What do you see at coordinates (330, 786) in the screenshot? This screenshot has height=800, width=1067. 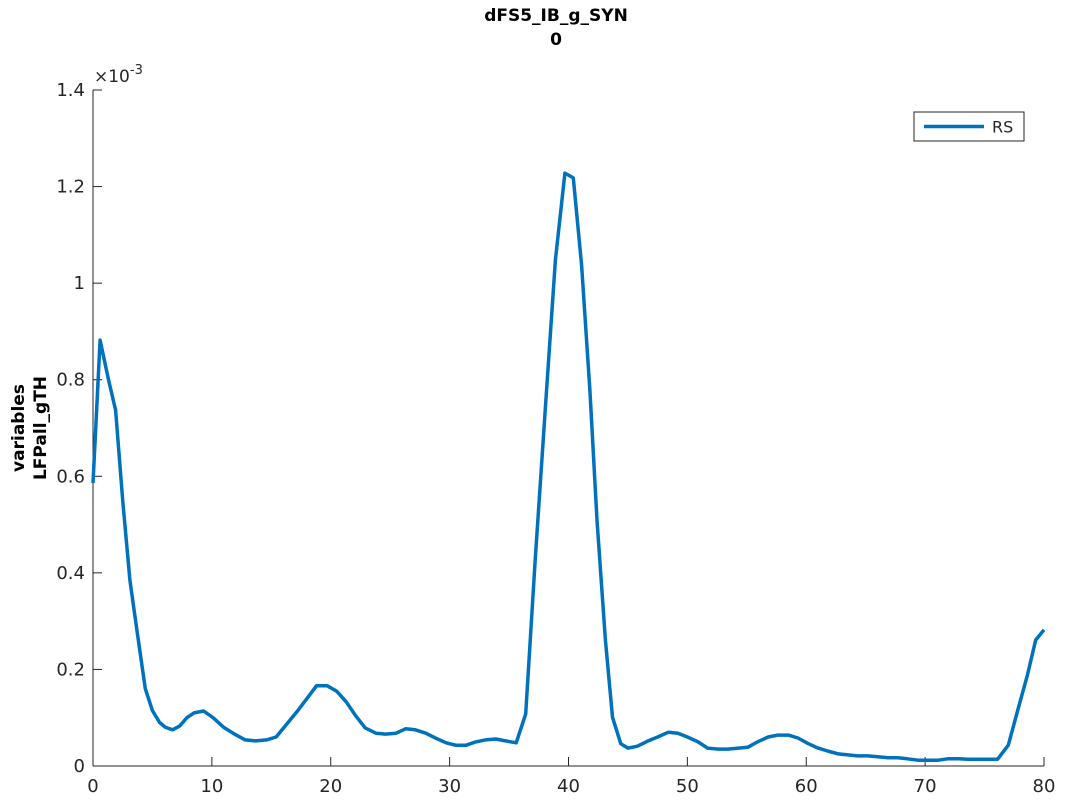 I see `x-tick-label: 20` at bounding box center [330, 786].